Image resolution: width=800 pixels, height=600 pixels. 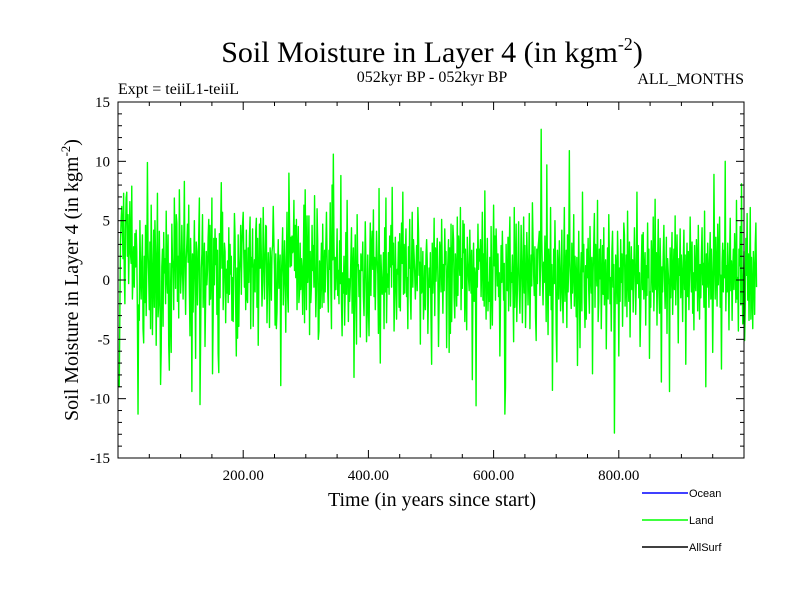 I want to click on legend-label-land: Land, so click(x=701, y=521).